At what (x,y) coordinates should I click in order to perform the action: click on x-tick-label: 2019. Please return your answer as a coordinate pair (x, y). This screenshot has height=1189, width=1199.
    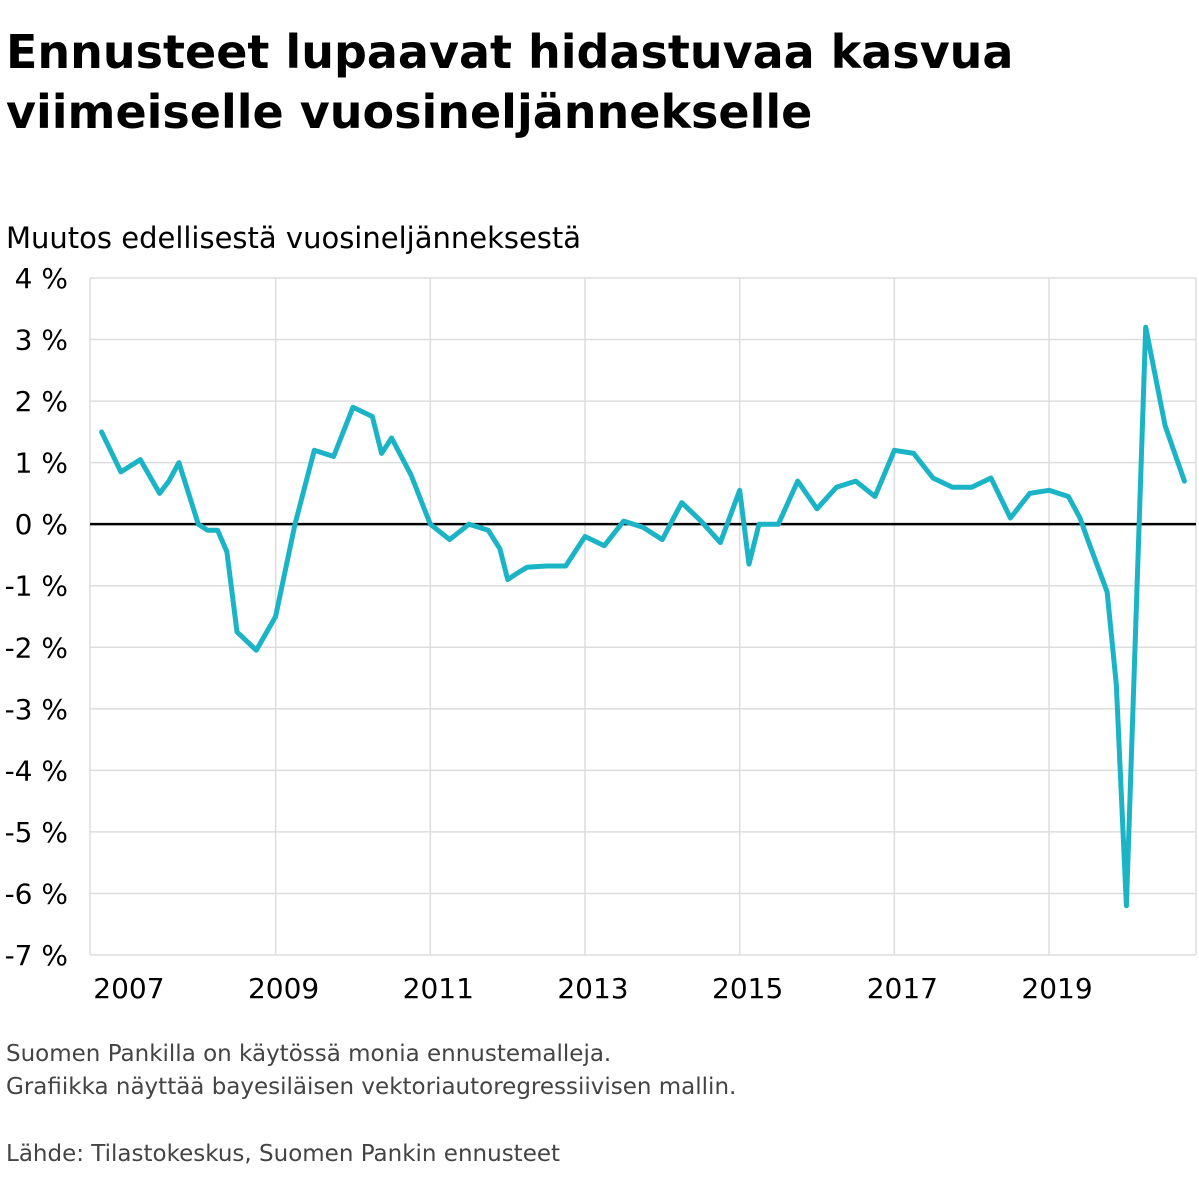
    Looking at the image, I should click on (1056, 988).